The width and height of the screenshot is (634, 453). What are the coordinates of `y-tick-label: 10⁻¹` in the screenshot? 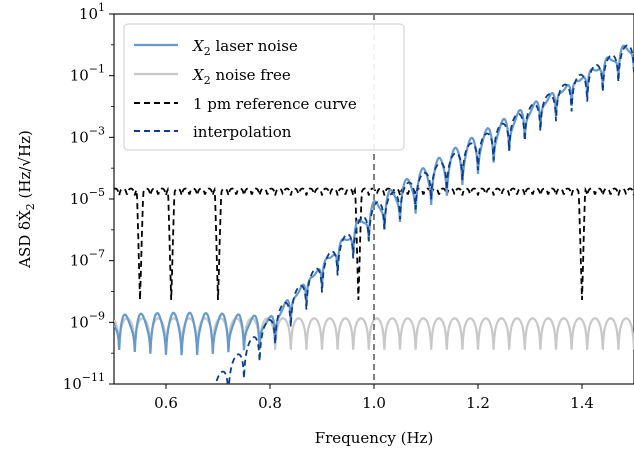 It's located at (87, 74).